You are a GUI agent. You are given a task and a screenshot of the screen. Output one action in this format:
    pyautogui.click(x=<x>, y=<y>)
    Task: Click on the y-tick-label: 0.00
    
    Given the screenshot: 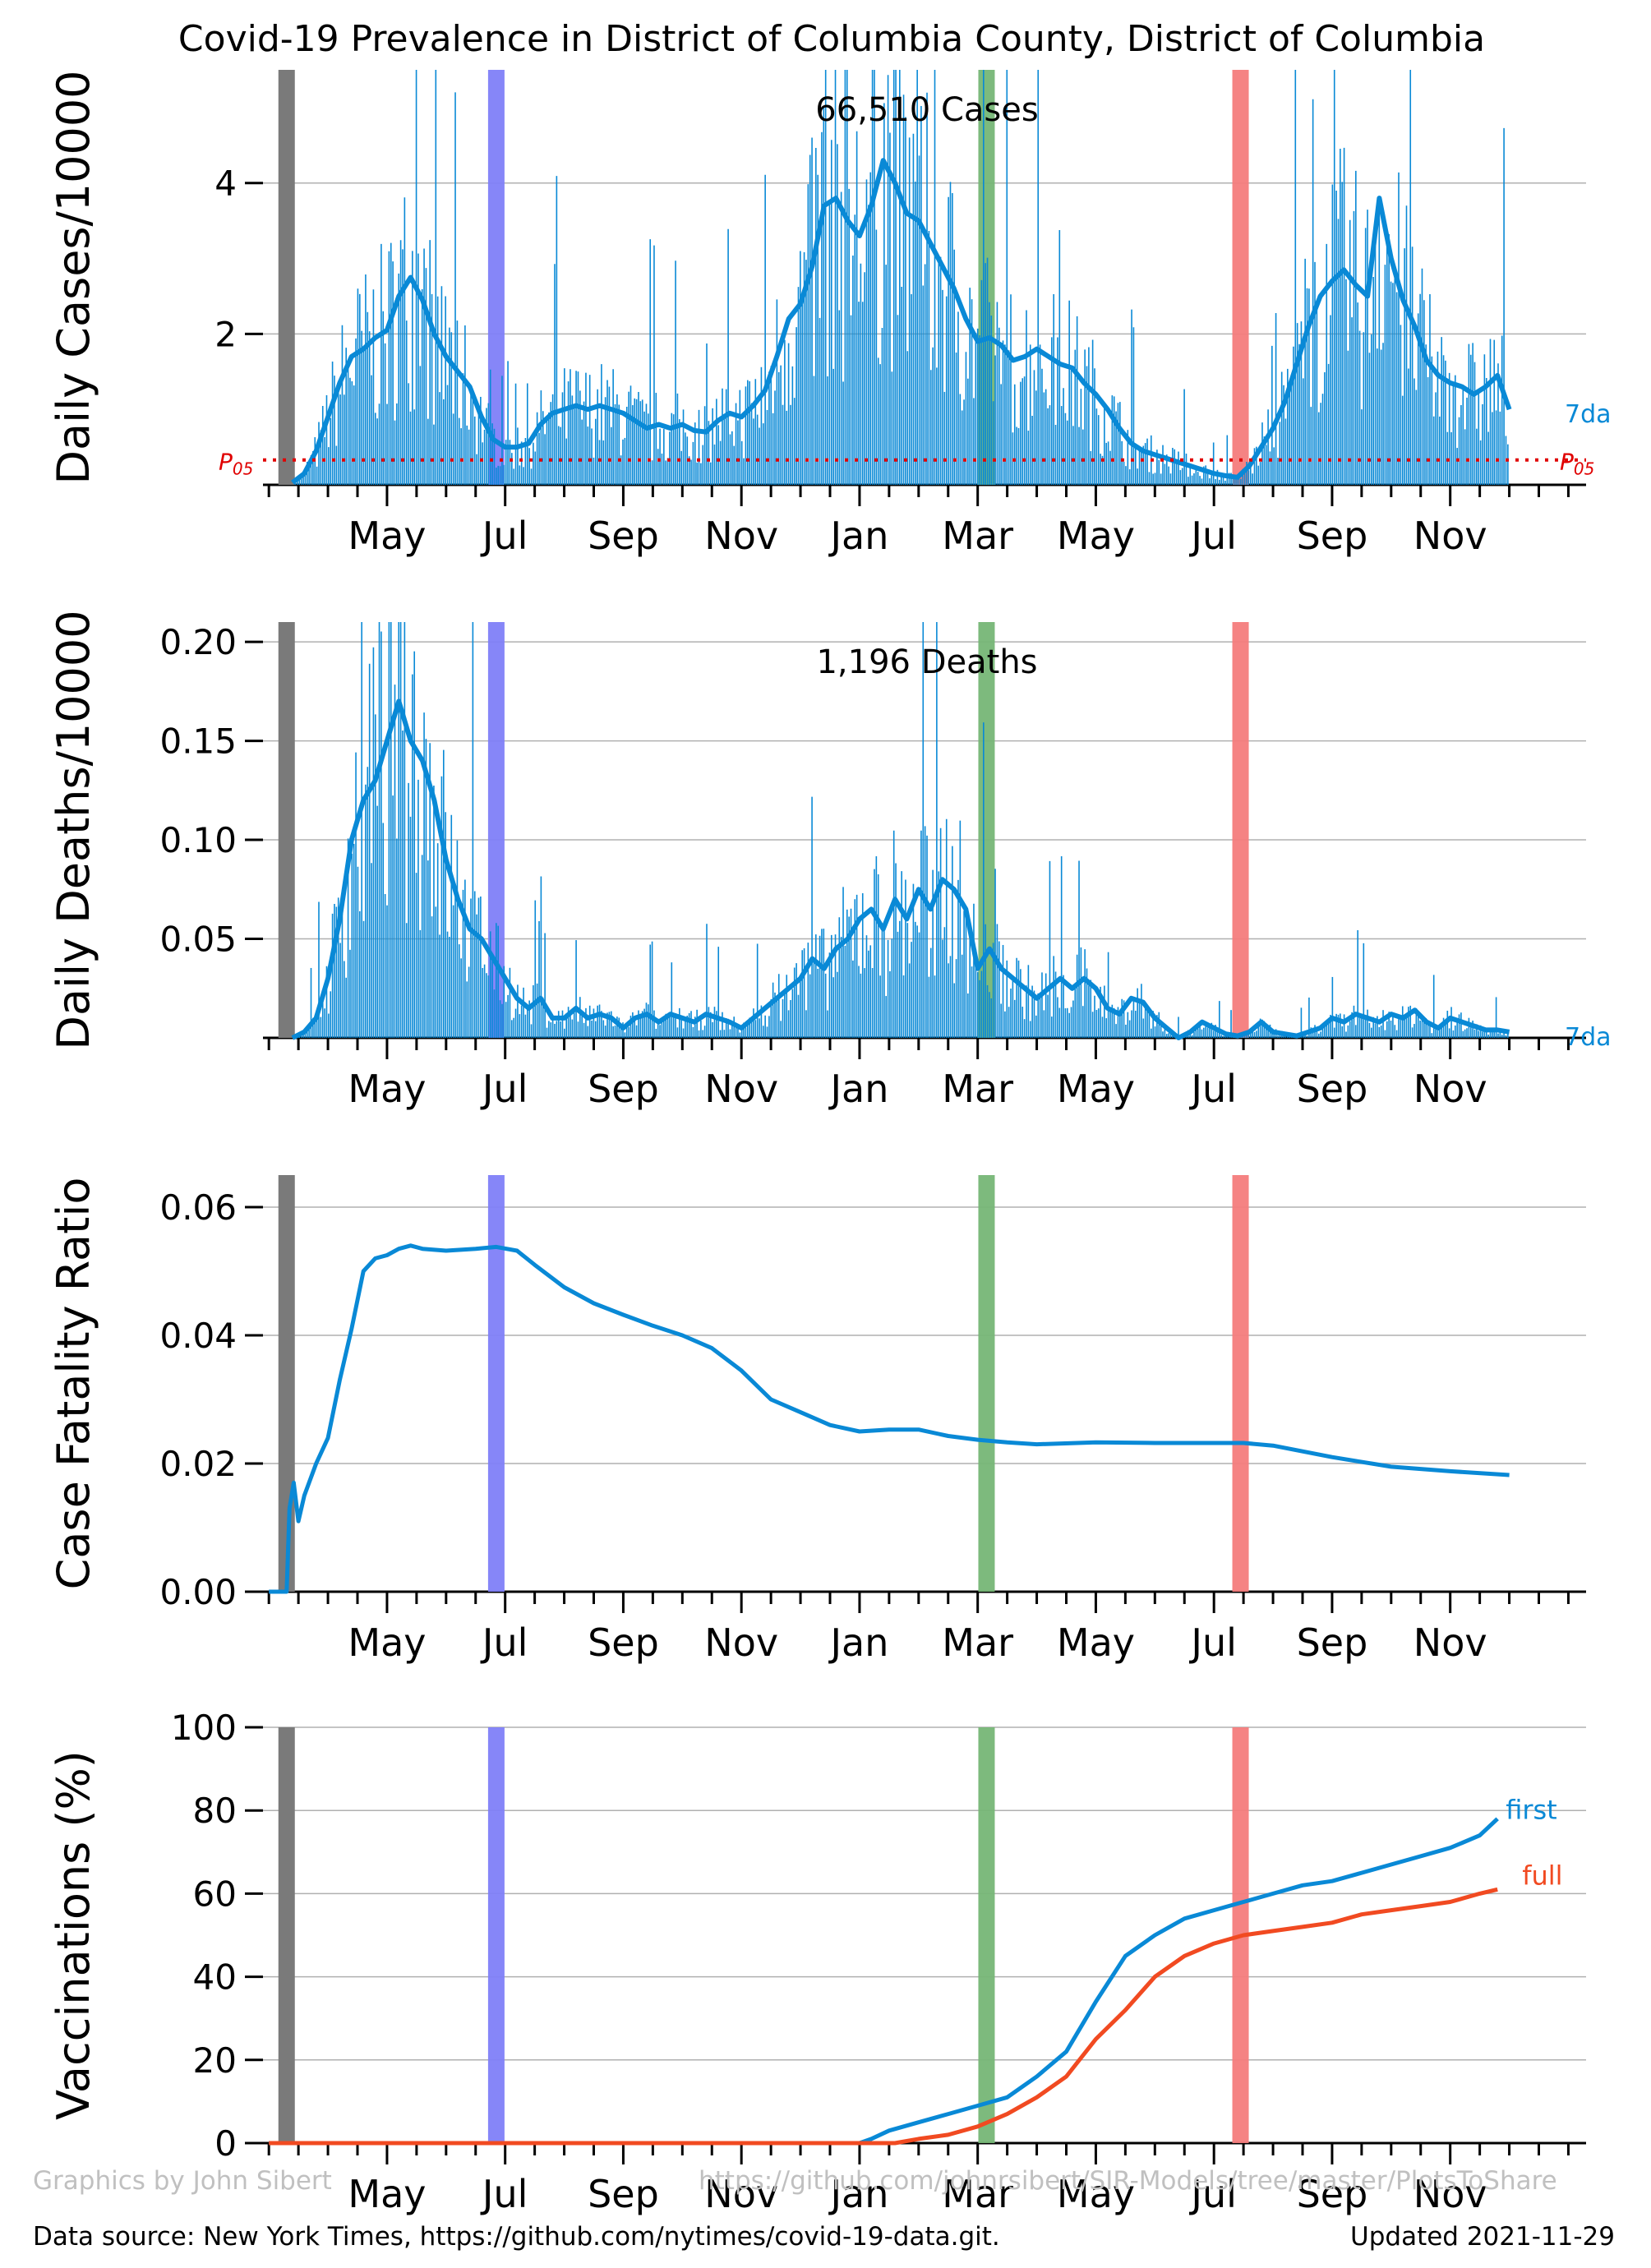 What is the action you would take?
    pyautogui.click(x=198, y=1592)
    